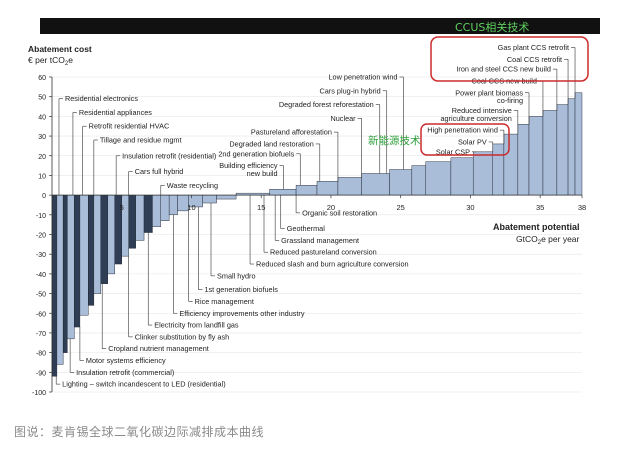  Describe the element at coordinates (582, 207) in the screenshot. I see `x-tick-label: 38` at that location.